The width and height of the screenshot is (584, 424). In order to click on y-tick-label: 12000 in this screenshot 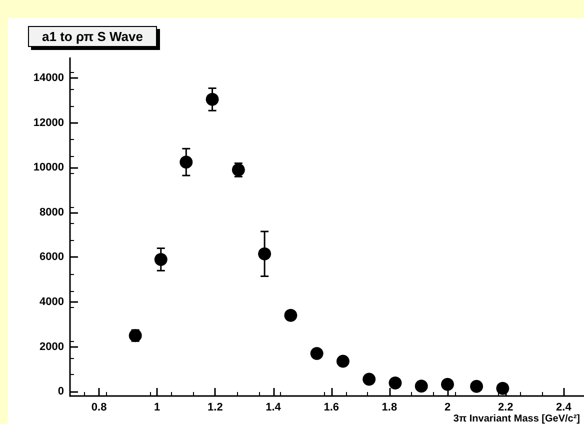, I will do `click(48, 122)`.